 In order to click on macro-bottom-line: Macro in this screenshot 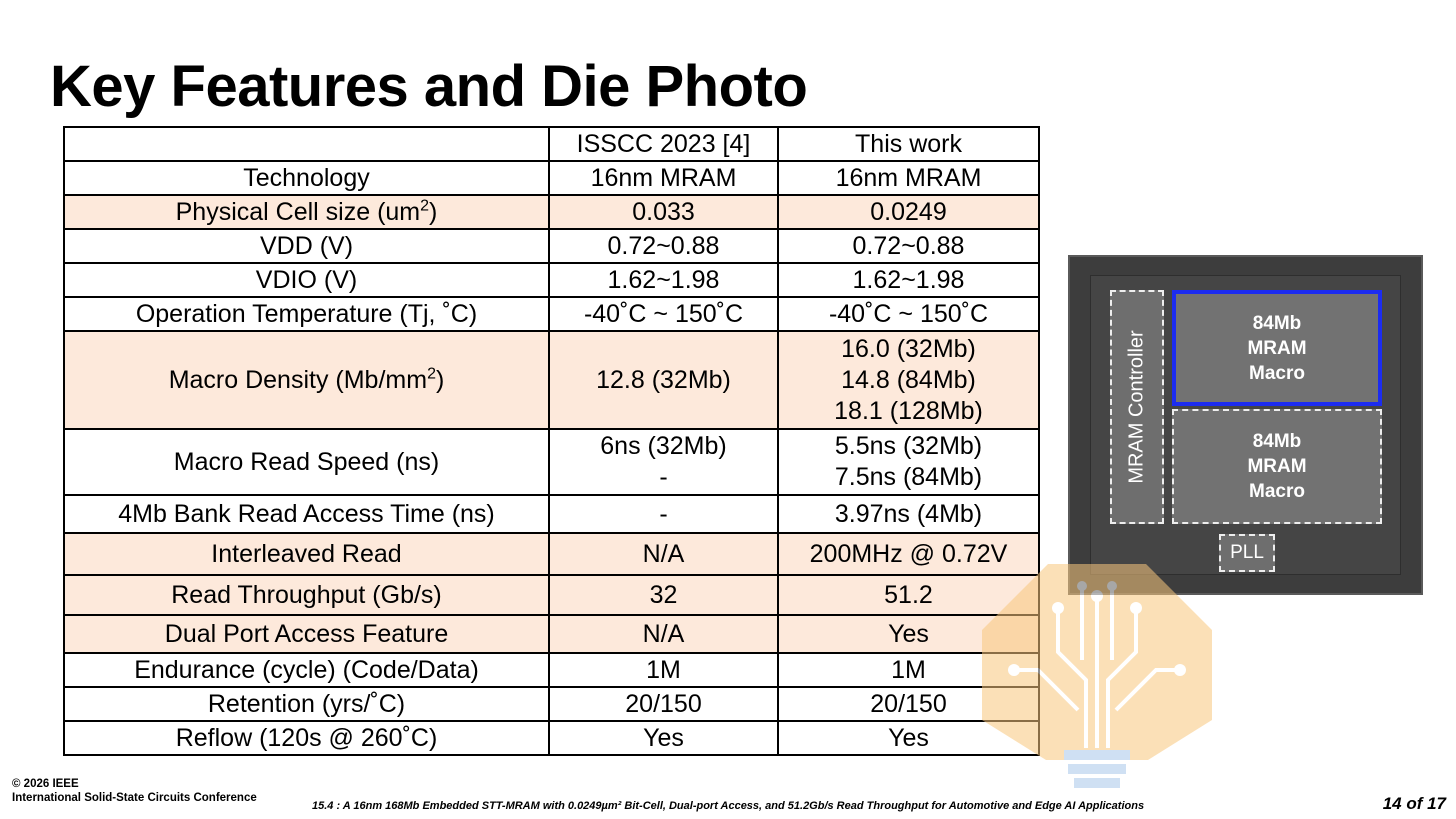, I will do `click(1277, 491)`.